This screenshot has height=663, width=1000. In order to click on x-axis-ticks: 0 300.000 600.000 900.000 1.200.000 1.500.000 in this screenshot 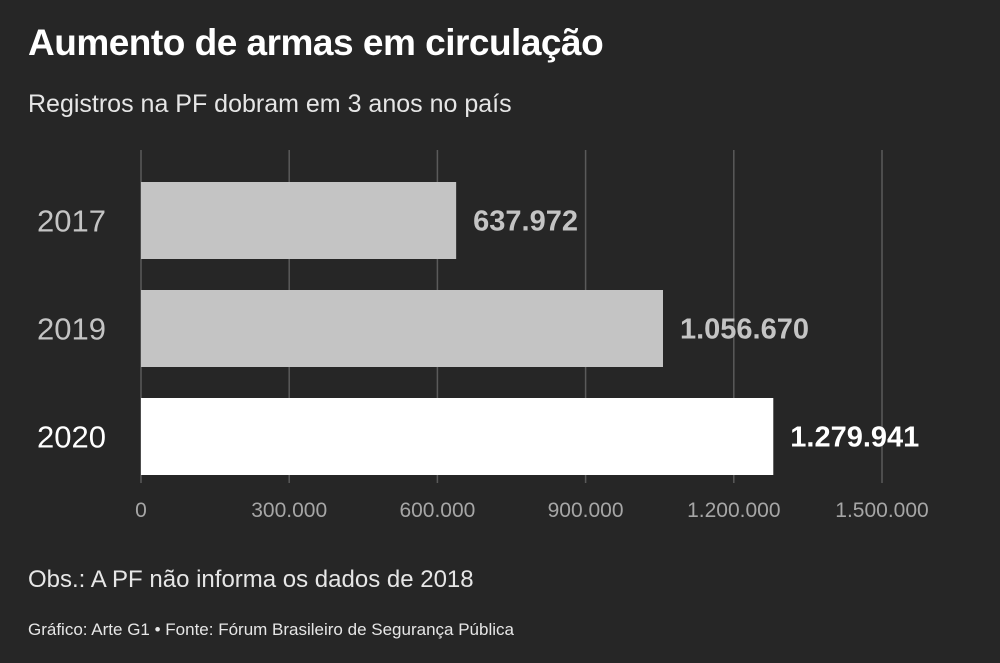, I will do `click(532, 510)`.